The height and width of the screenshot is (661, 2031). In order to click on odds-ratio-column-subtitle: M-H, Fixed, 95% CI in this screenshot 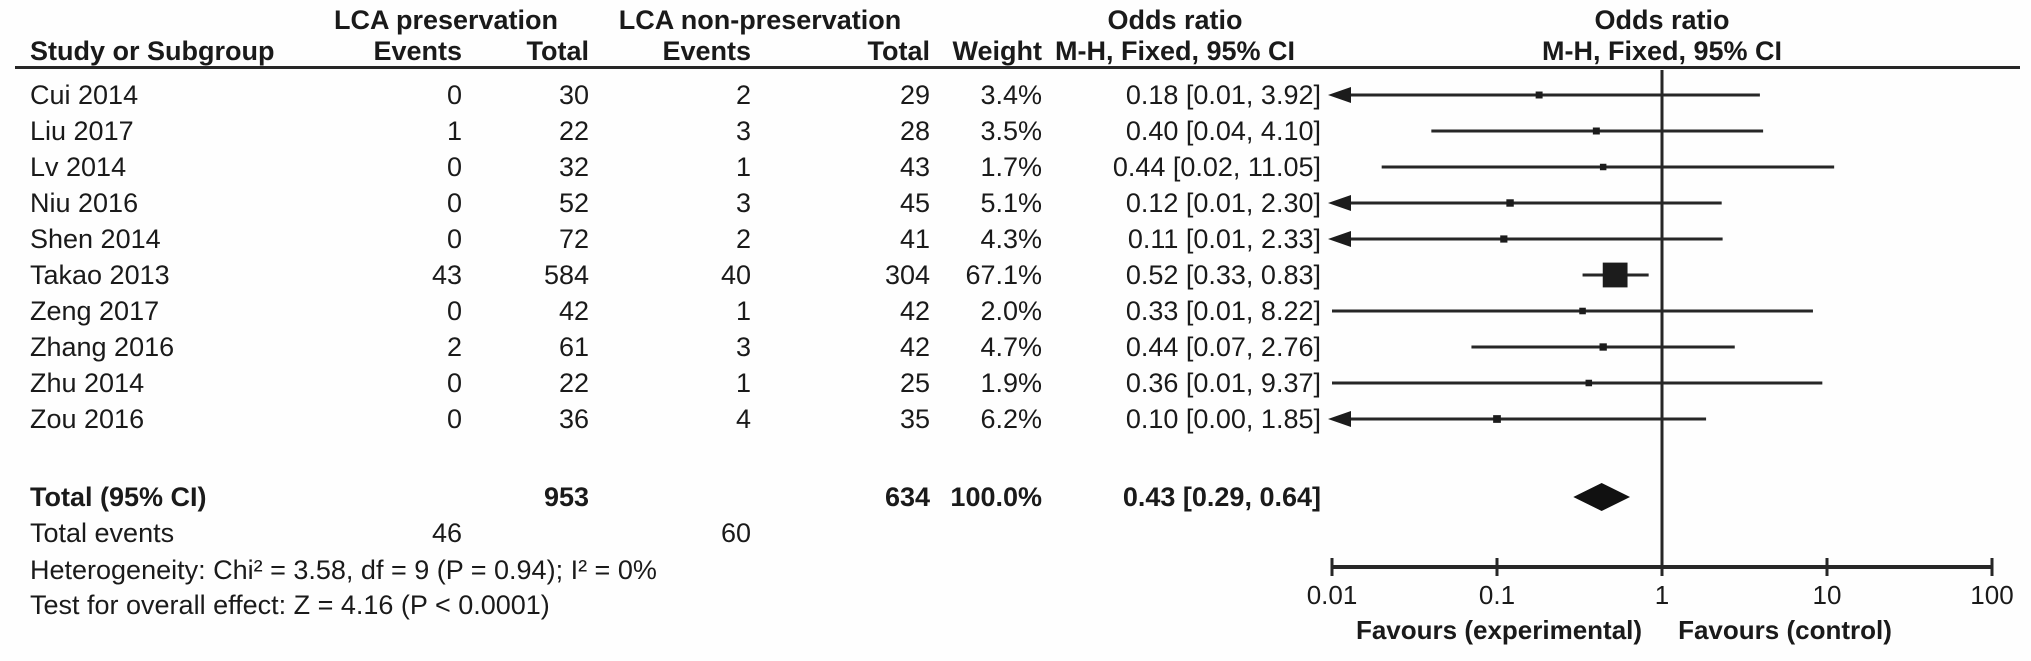, I will do `click(1175, 51)`.